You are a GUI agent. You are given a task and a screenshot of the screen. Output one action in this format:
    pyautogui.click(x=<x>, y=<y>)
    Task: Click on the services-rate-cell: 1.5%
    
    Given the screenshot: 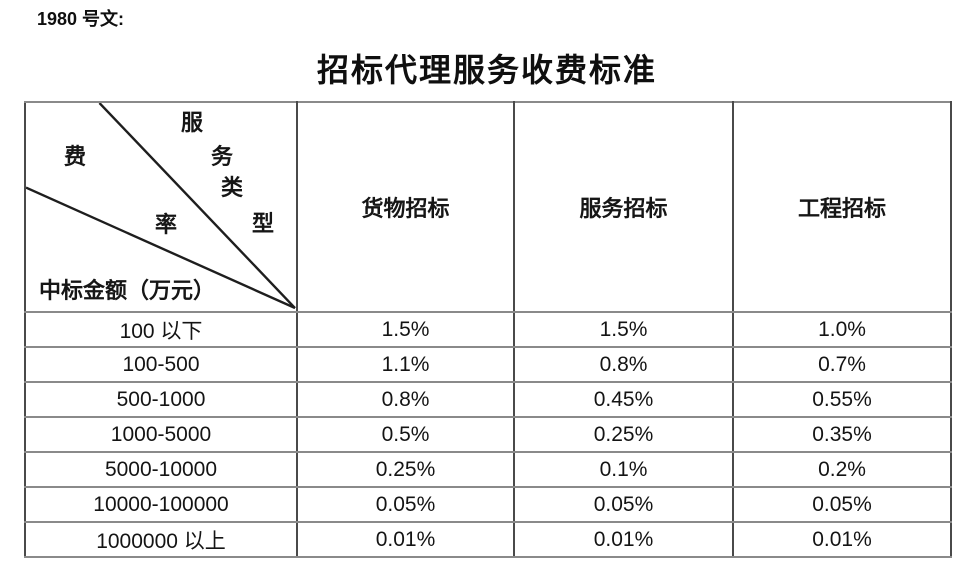 What is the action you would take?
    pyautogui.click(x=623, y=329)
    